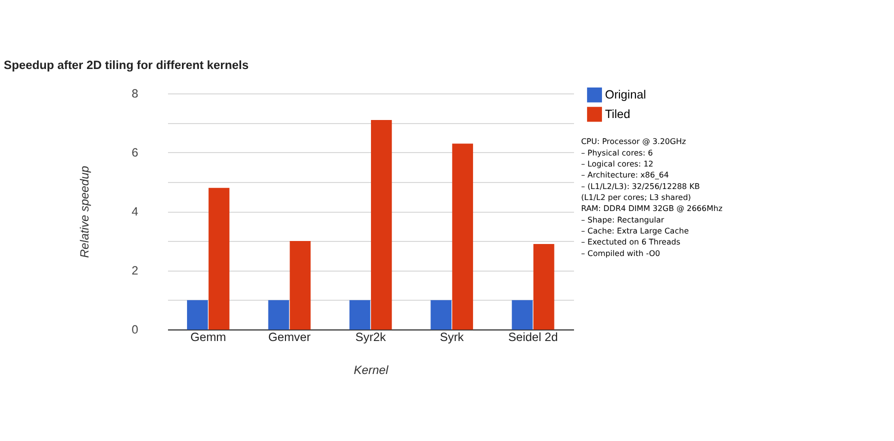 Image resolution: width=894 pixels, height=441 pixels. I want to click on y-tick-label: 2, so click(135, 271).